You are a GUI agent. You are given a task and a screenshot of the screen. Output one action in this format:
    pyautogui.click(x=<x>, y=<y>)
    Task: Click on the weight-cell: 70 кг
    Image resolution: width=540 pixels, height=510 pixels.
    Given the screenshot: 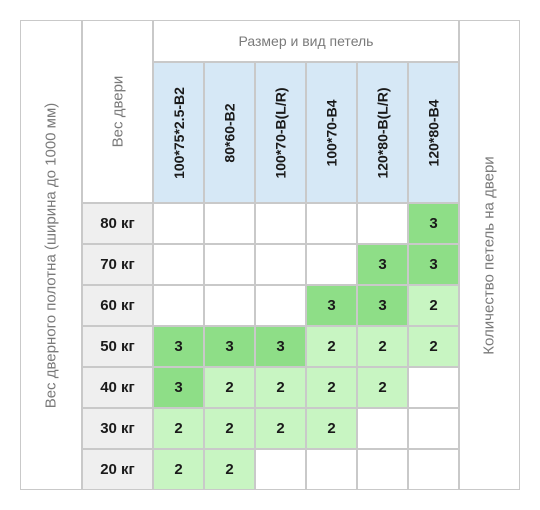 What is the action you would take?
    pyautogui.click(x=117, y=264)
    